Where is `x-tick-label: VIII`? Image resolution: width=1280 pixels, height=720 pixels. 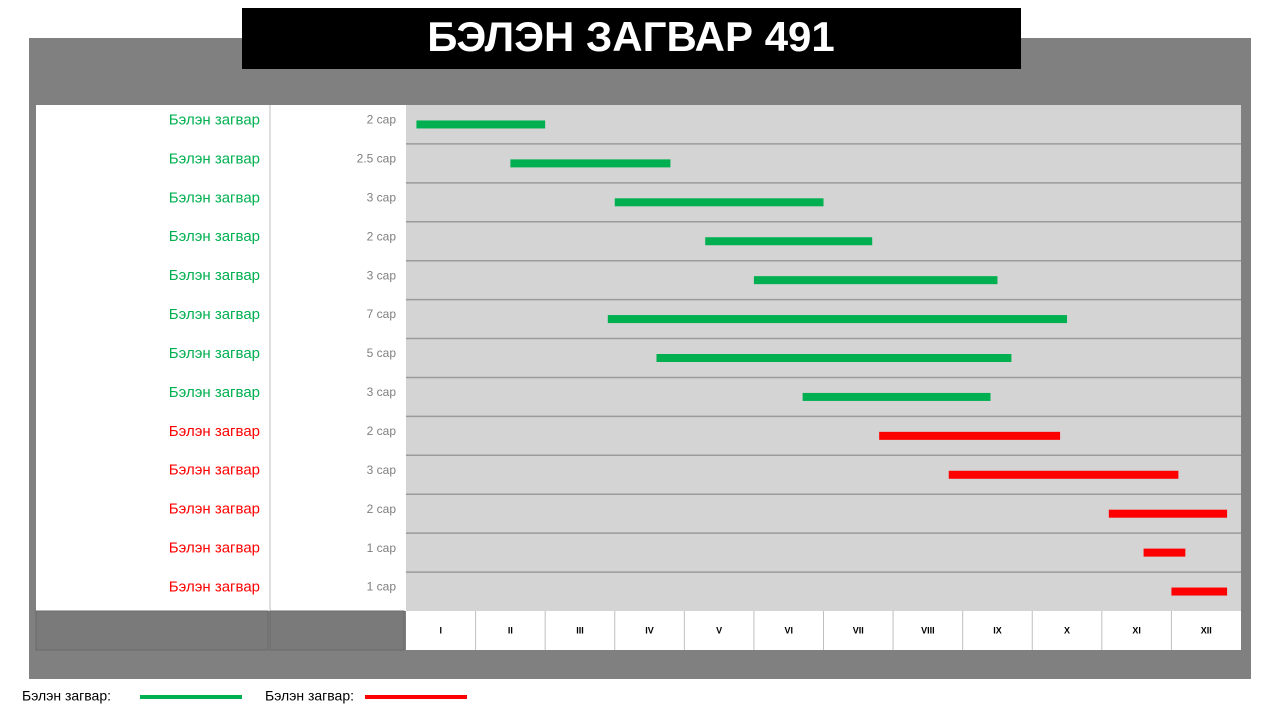 x-tick-label: VIII is located at coordinates (928, 630).